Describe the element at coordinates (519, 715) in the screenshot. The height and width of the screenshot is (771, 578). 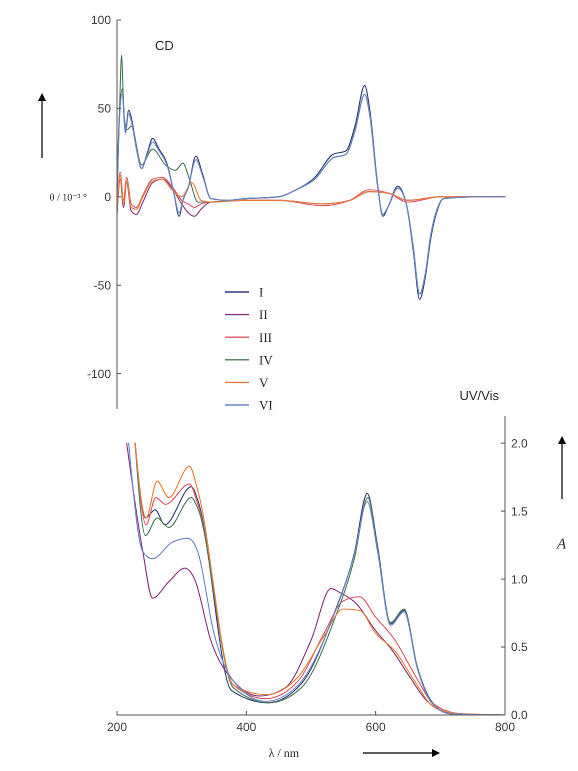
I see `y2-tick-label: 0.0` at that location.